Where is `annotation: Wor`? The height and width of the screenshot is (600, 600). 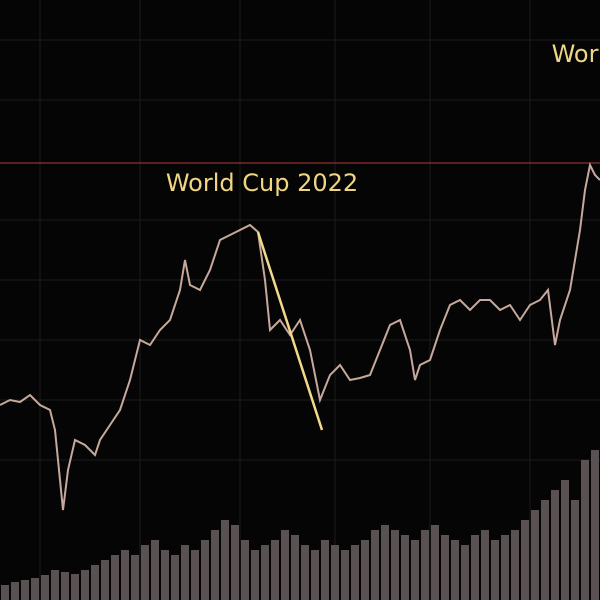 annotation: Wor is located at coordinates (575, 54).